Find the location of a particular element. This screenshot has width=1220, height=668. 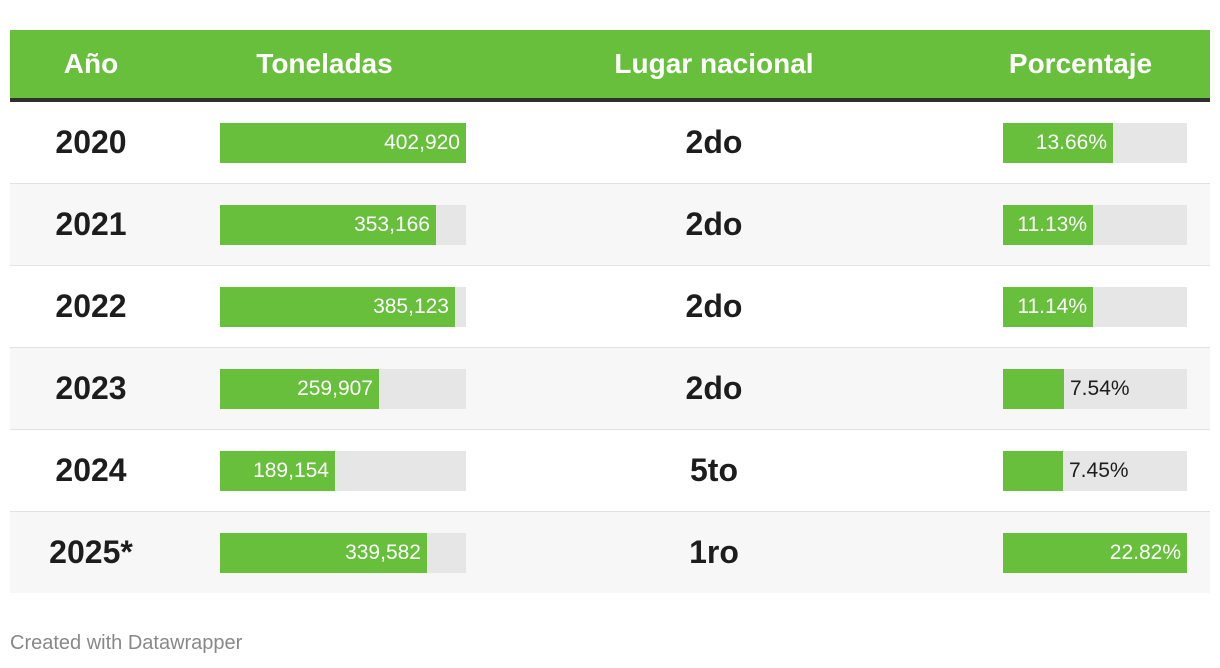

header-tons: Toneladas is located at coordinates (324, 63).